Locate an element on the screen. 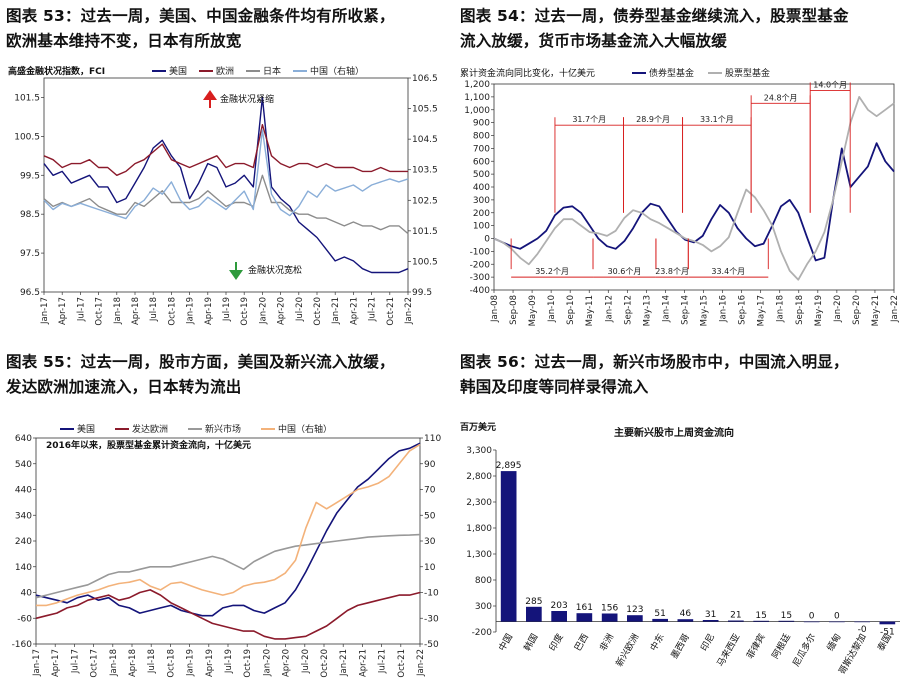 The image size is (912, 692). annotation-loose: 金融状况宽松 is located at coordinates (275, 270).